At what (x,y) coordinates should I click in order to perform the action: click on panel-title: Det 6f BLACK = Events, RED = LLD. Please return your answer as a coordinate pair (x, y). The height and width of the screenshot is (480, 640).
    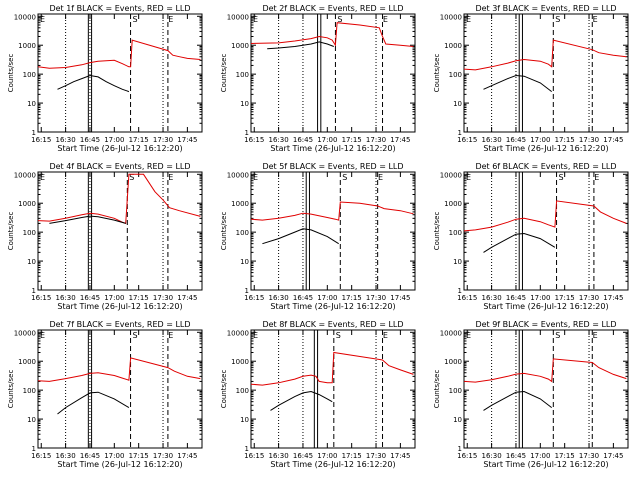
    Looking at the image, I should click on (545, 166).